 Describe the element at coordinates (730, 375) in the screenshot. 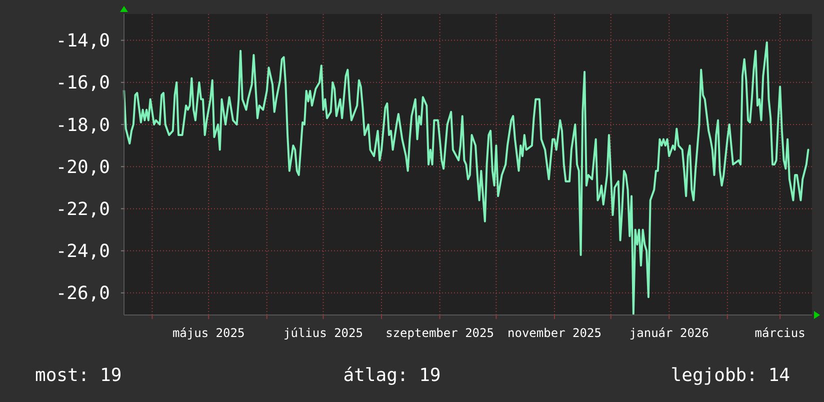

I see `text: legjobb: 14` at that location.